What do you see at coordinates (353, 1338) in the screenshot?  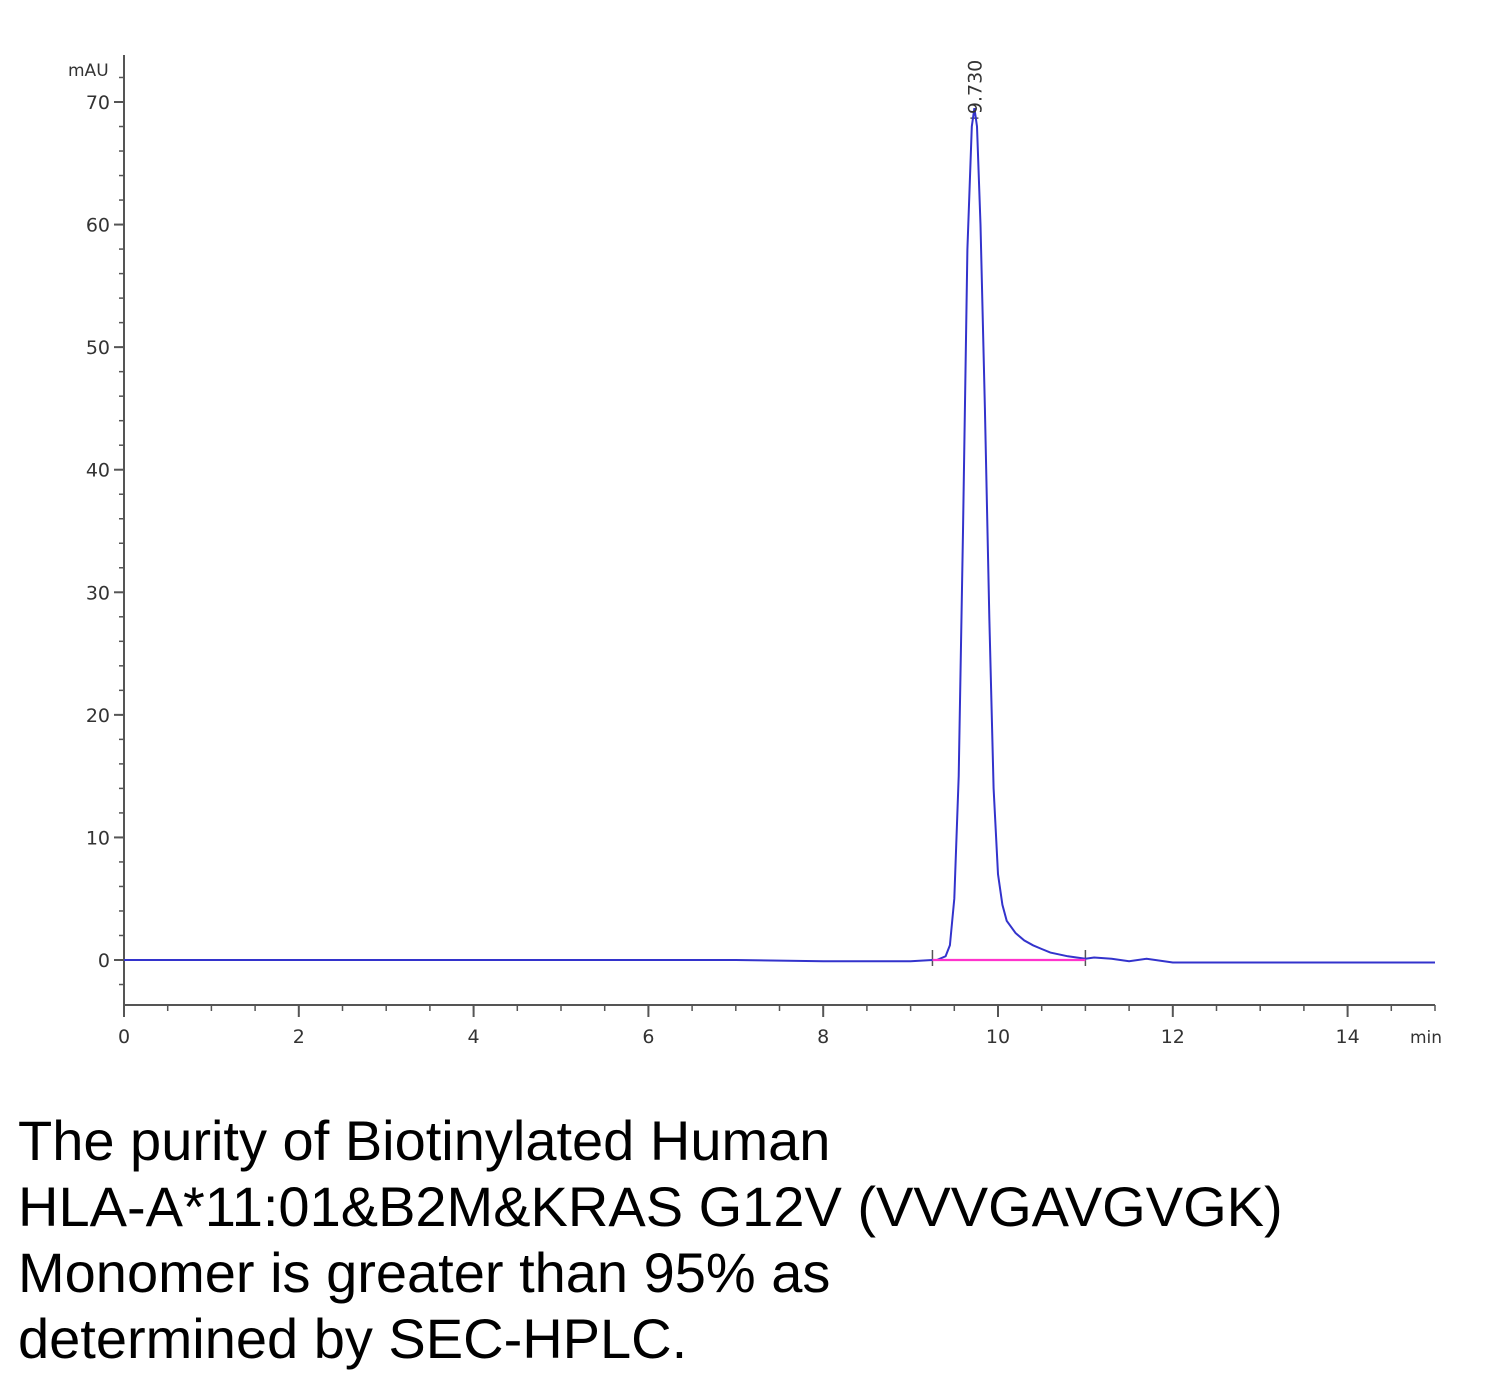 I see `caption-line-4: determined by SEC-HPLC.` at bounding box center [353, 1338].